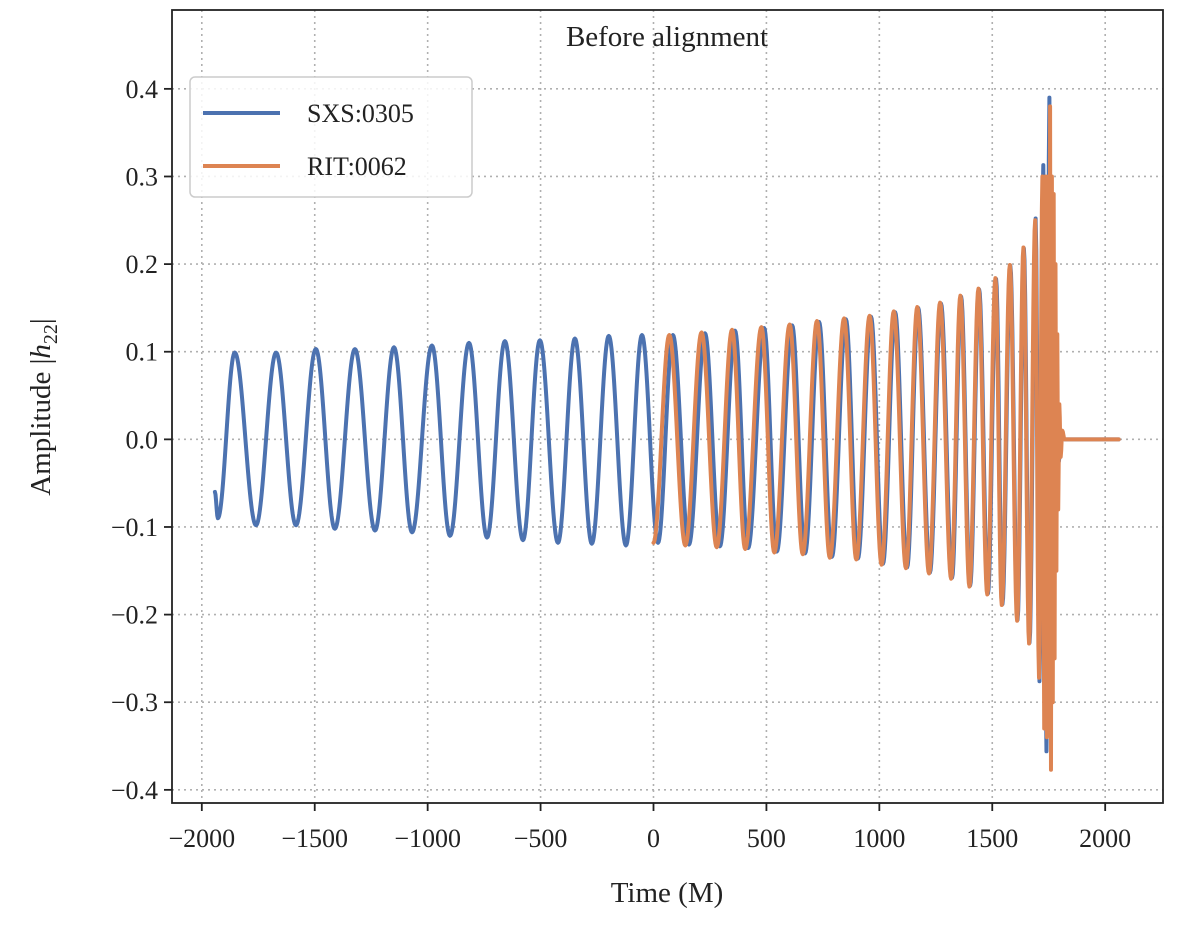 Image resolution: width=1182 pixels, height=932 pixels. I want to click on x-tick-label: −500, so click(541, 838).